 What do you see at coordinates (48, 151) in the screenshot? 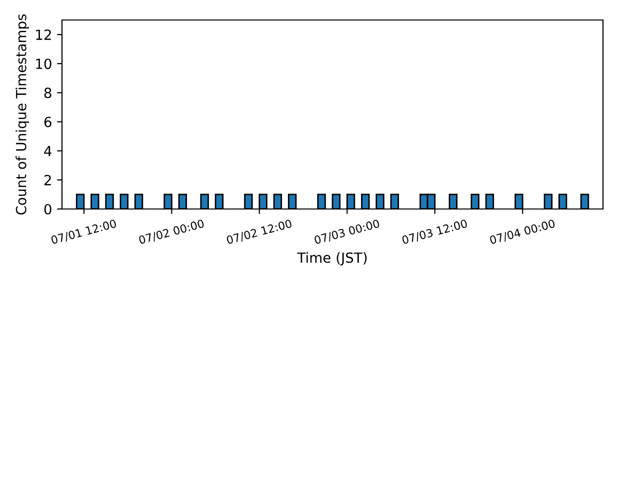
I see `y-tick-label: 4` at bounding box center [48, 151].